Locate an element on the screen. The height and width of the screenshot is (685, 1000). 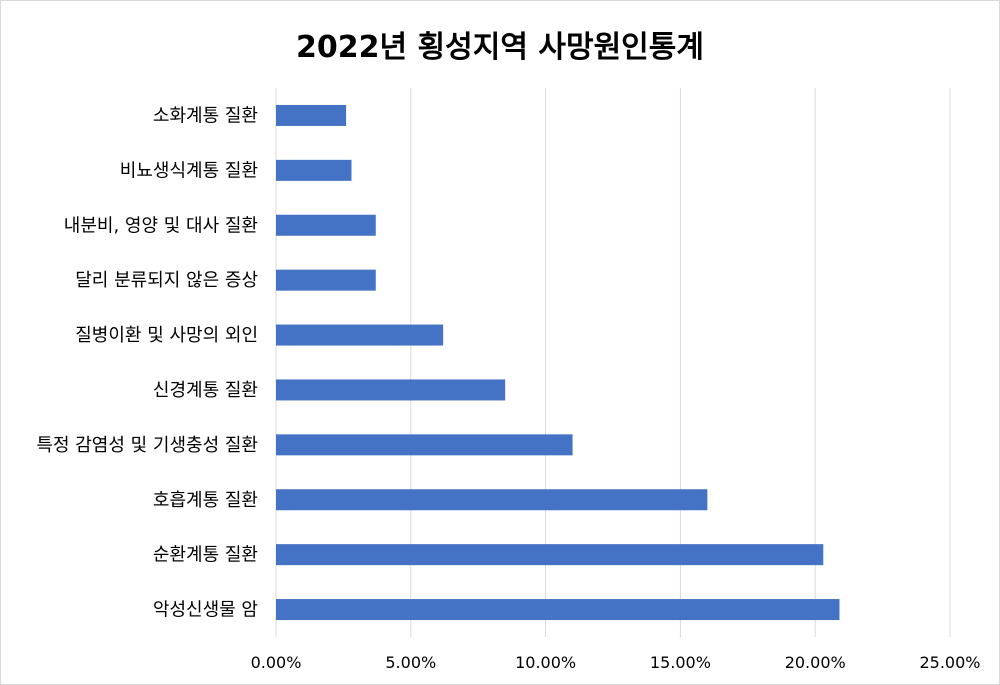
category-label: 소화계통 질환 is located at coordinates (205, 115).